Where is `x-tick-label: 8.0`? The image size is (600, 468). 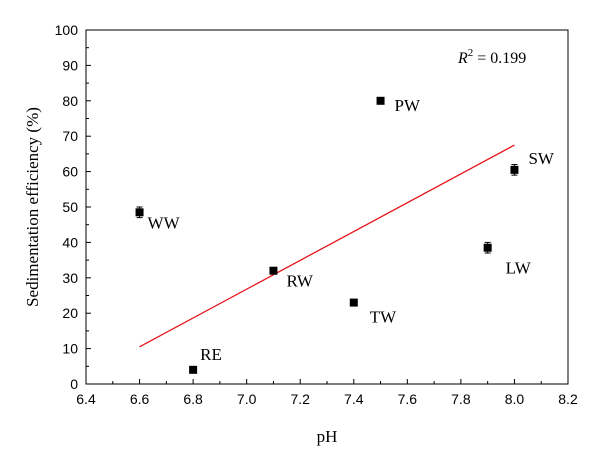
x-tick-label: 8.0 is located at coordinates (515, 399).